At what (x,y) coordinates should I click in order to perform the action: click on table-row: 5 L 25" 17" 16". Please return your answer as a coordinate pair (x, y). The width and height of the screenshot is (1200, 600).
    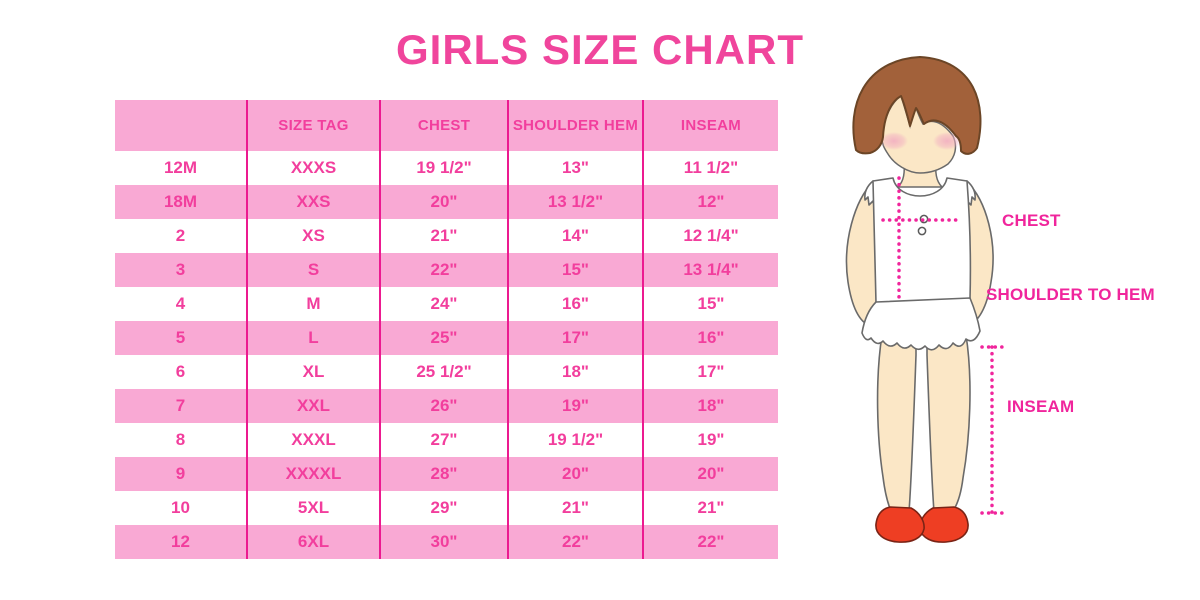
    Looking at the image, I should click on (446, 338).